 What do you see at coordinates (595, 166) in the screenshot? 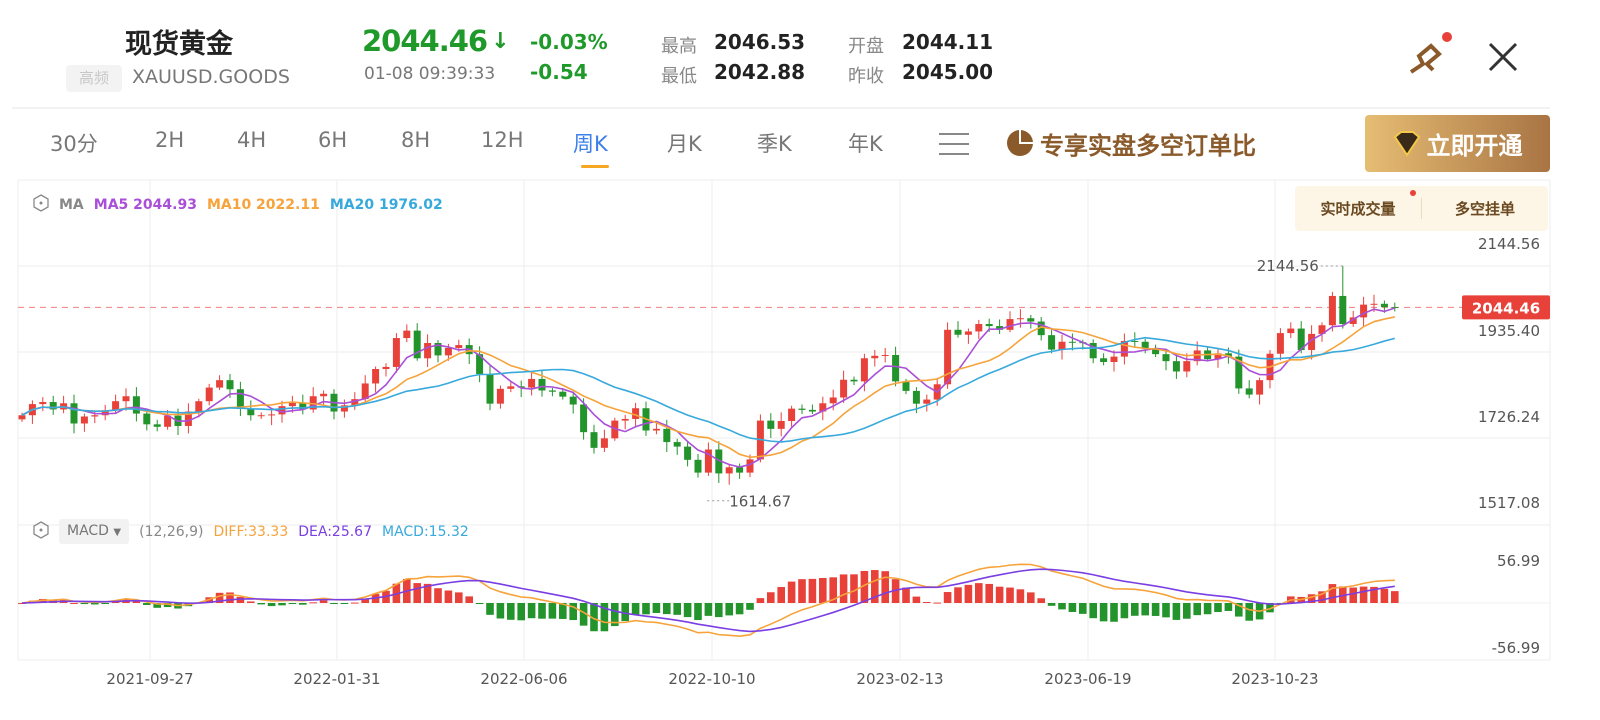
I see `active-tab-indicator` at bounding box center [595, 166].